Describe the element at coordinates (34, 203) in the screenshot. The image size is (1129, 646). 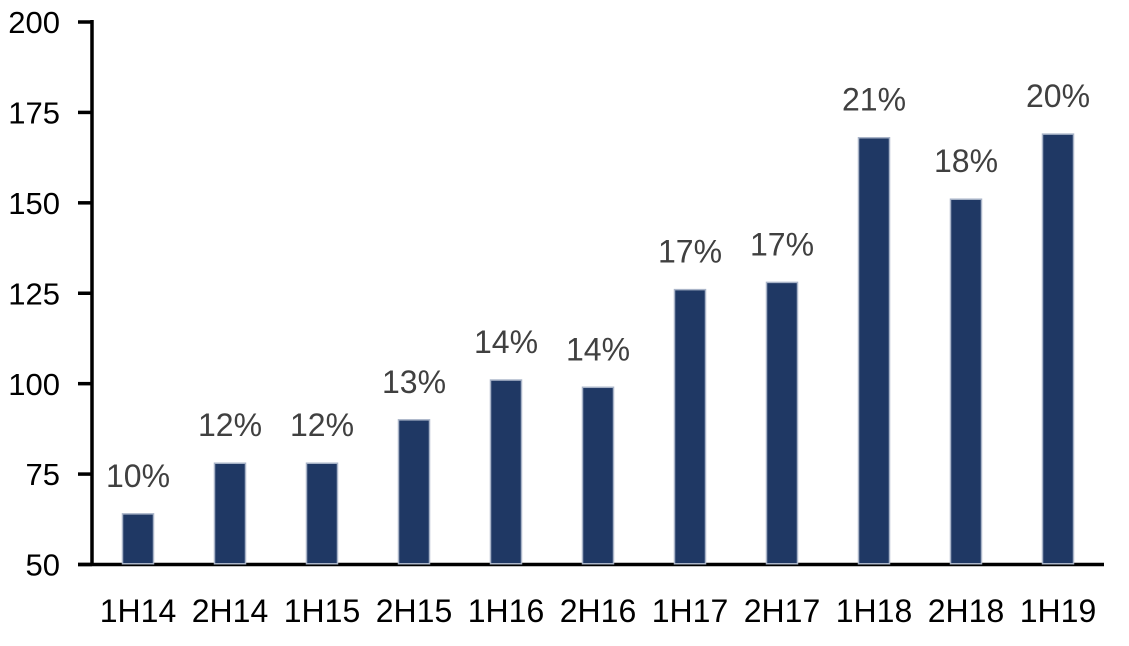
I see `y-axis-tick-label: 150` at that location.